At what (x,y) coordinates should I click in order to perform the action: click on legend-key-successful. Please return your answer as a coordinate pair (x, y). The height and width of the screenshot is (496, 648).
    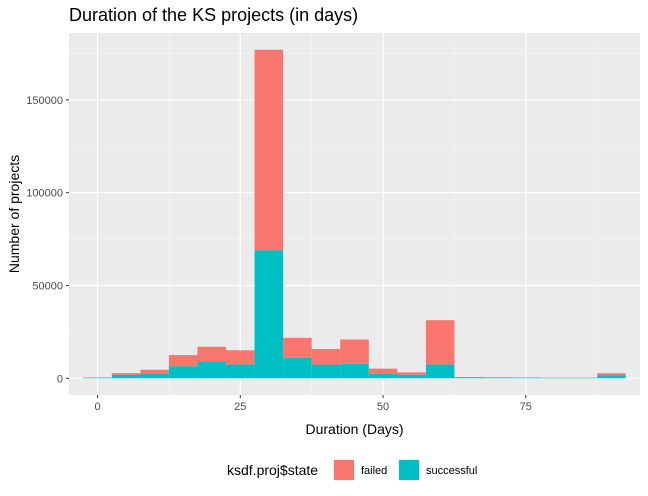
    Looking at the image, I should click on (409, 470).